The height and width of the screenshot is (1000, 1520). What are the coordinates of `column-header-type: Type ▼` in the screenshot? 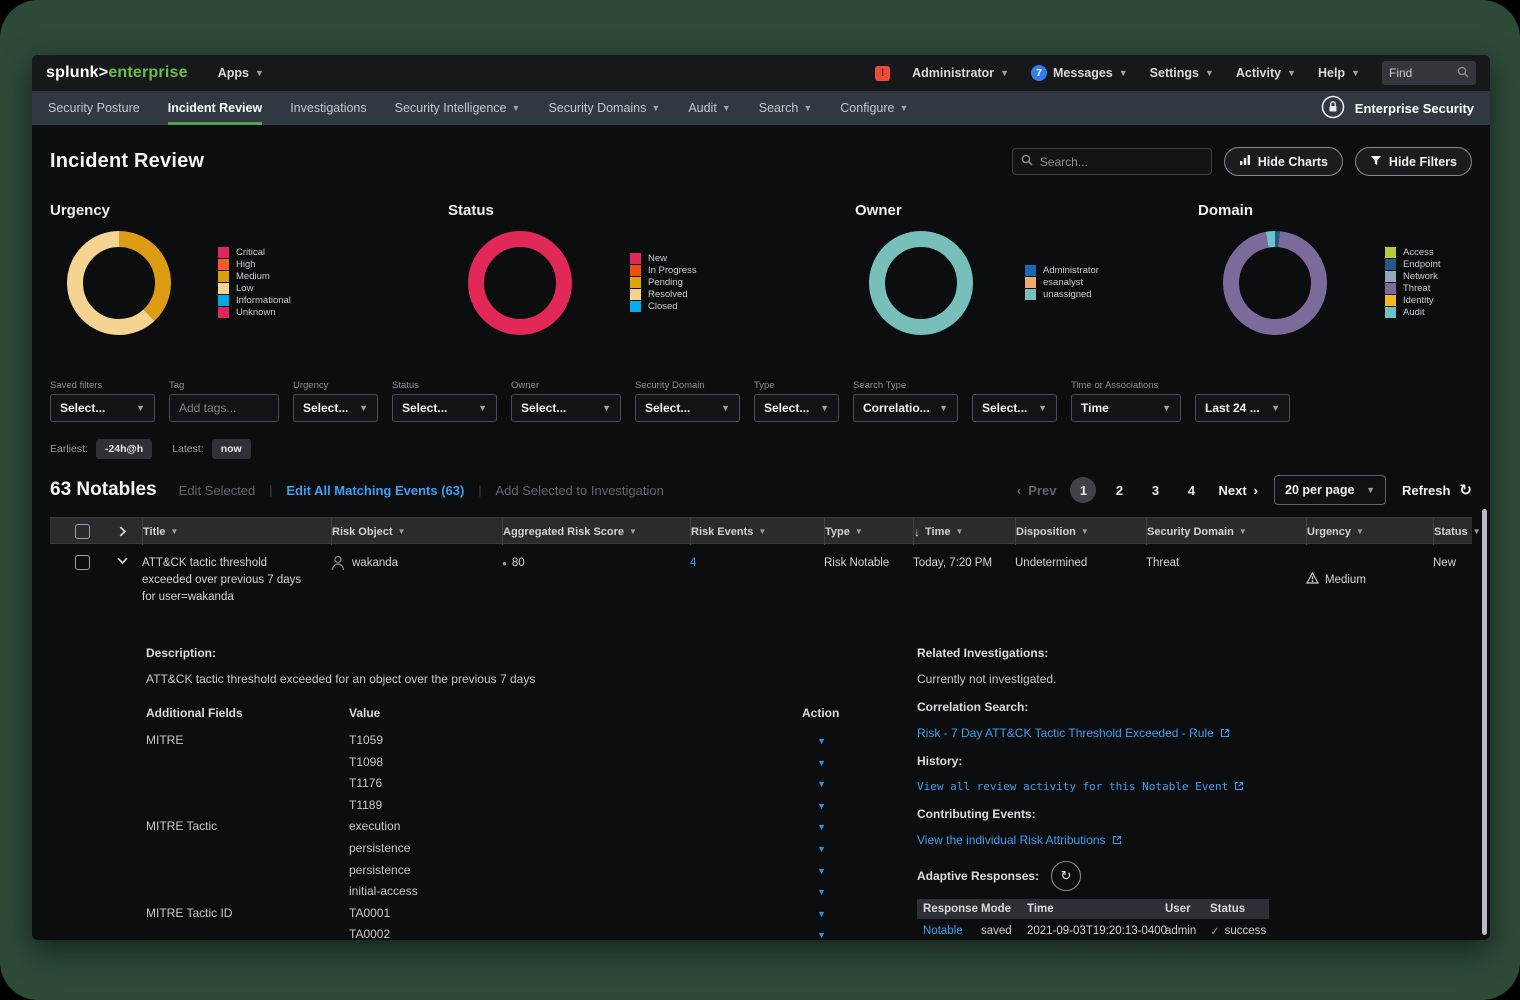 It's located at (868, 531).